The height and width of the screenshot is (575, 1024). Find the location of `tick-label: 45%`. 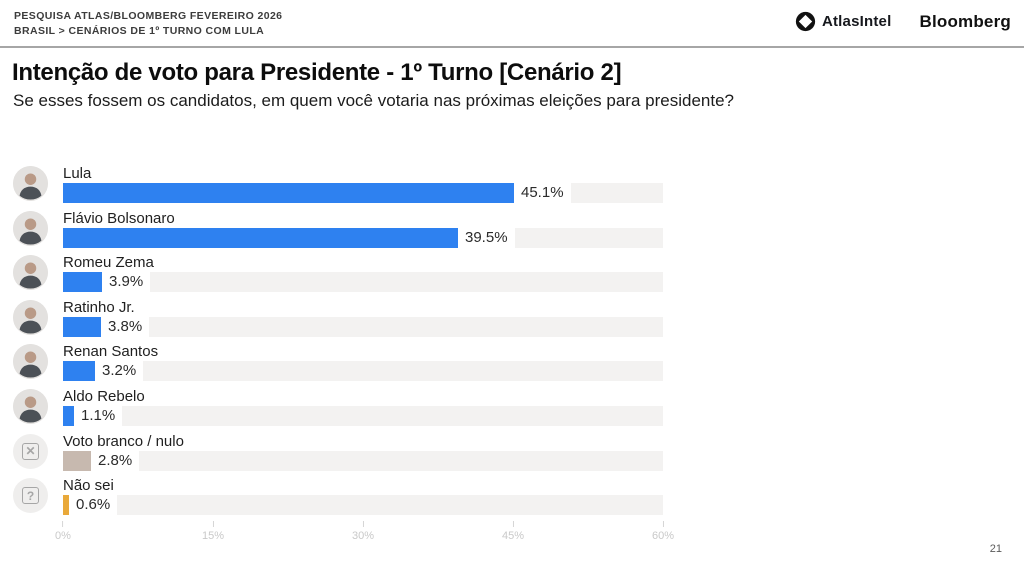

tick-label: 45% is located at coordinates (513, 536).